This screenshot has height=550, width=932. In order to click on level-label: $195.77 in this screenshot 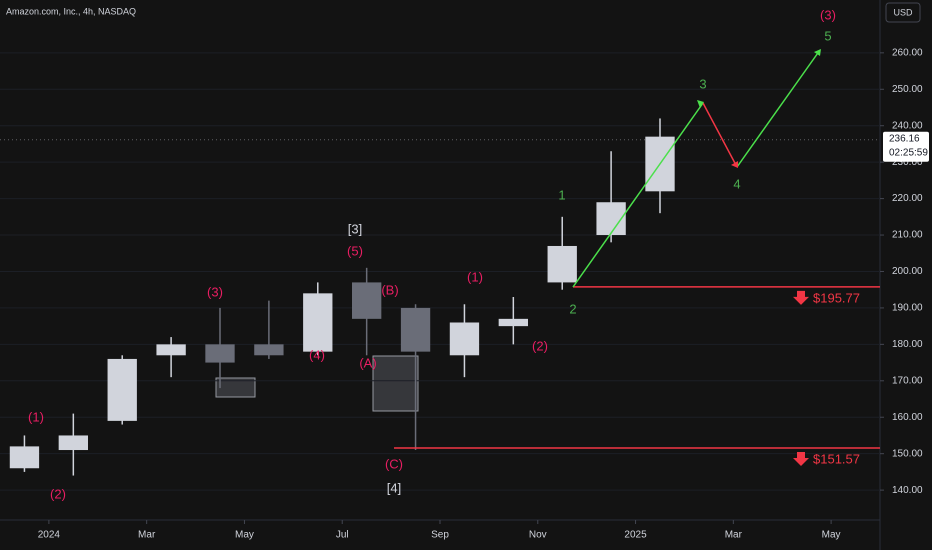, I will do `click(836, 297)`.